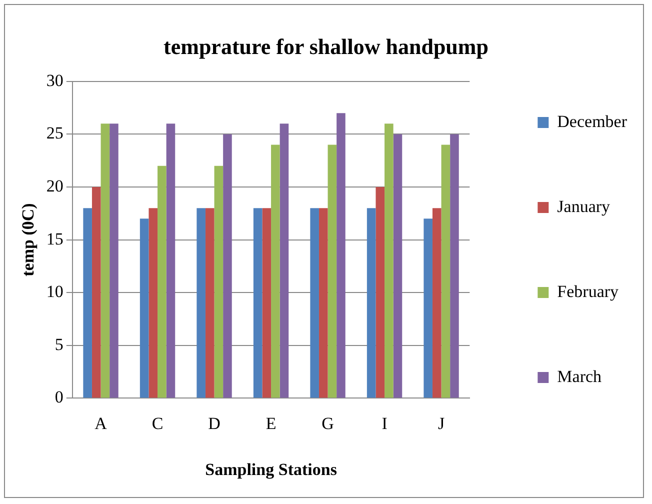  I want to click on x-tick-label: J, so click(441, 423).